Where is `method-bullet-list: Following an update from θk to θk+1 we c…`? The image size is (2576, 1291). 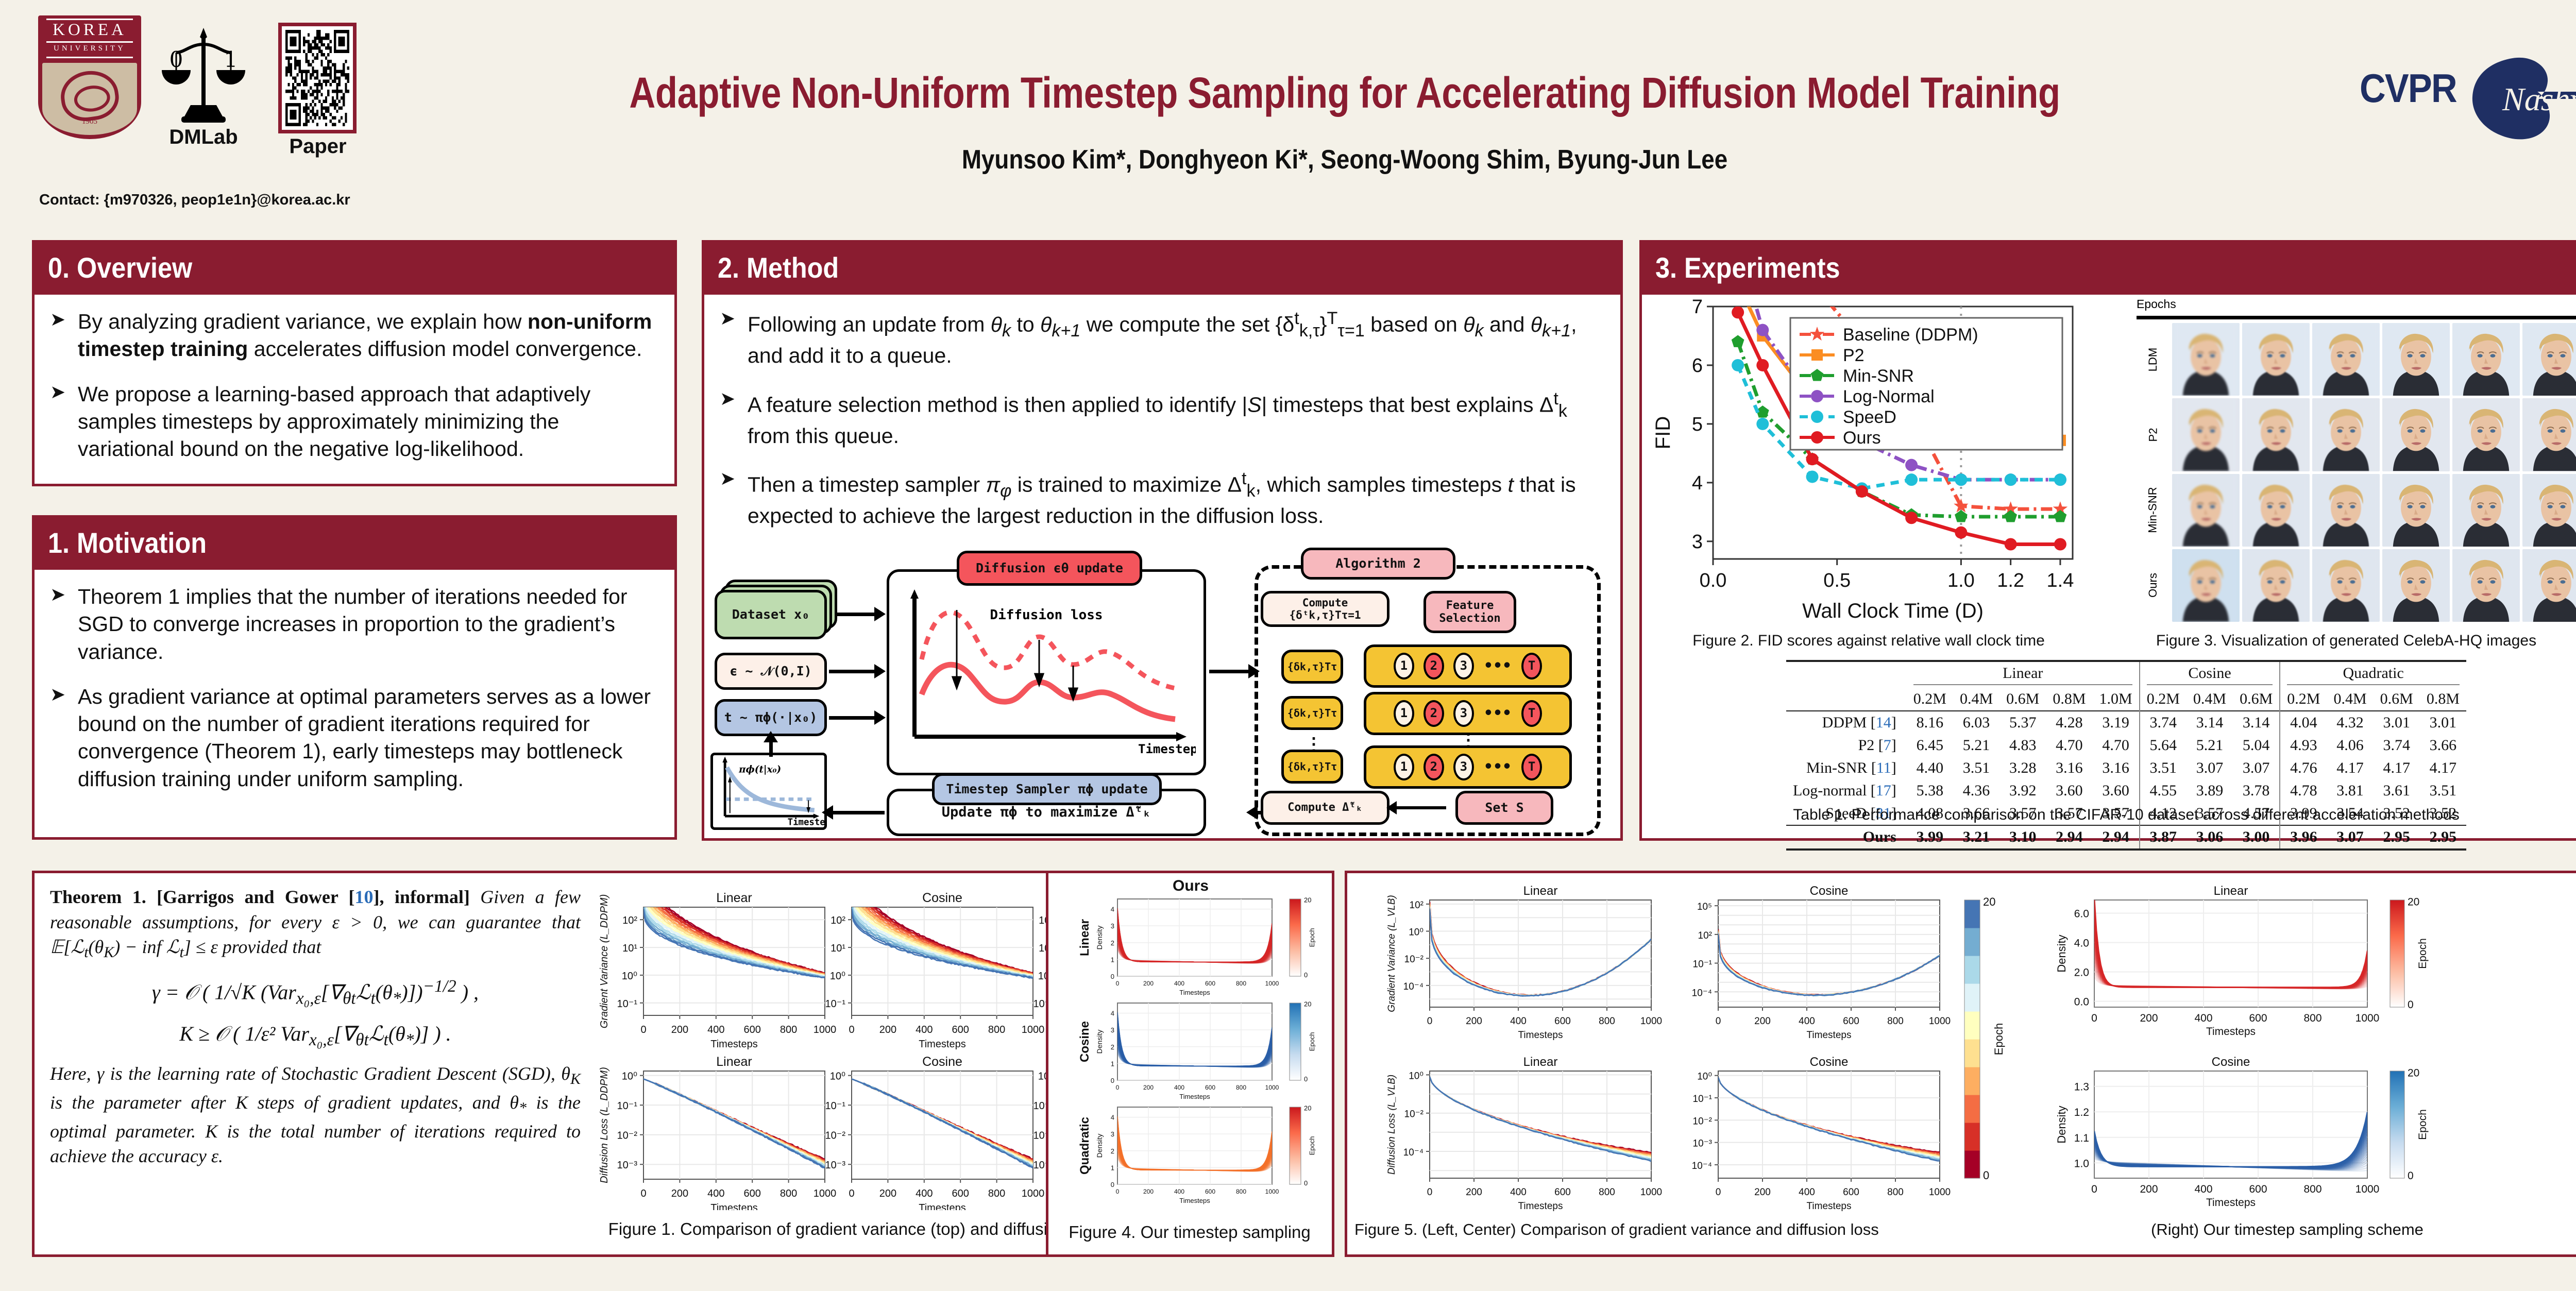
method-bullet-list: Following an update from θk to θk+1 we c… is located at coordinates (1162, 419).